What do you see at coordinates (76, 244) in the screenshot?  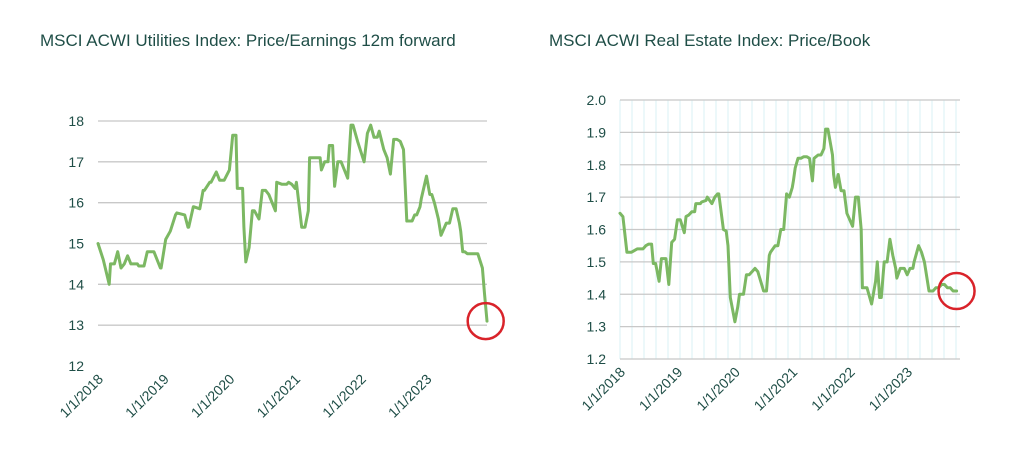 I see `y-tick-label: 15` at bounding box center [76, 244].